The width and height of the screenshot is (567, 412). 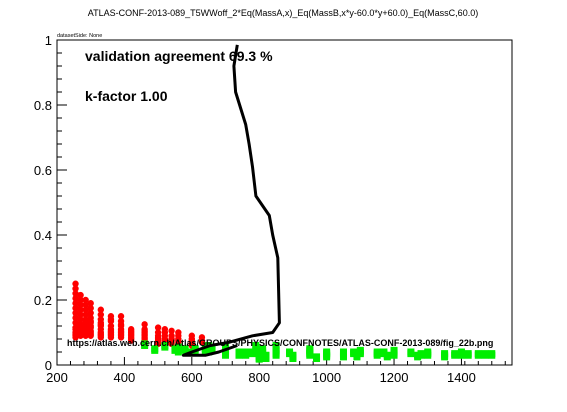 I want to click on x-tick-label: 1000, so click(x=326, y=377).